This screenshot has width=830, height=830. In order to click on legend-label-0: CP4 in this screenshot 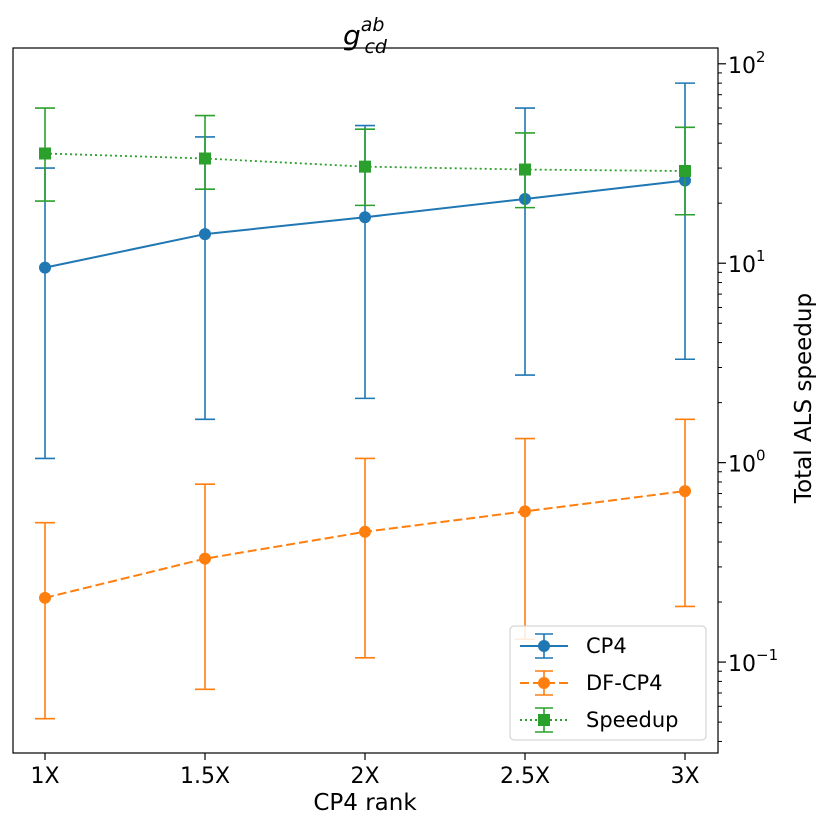, I will do `click(606, 646)`.